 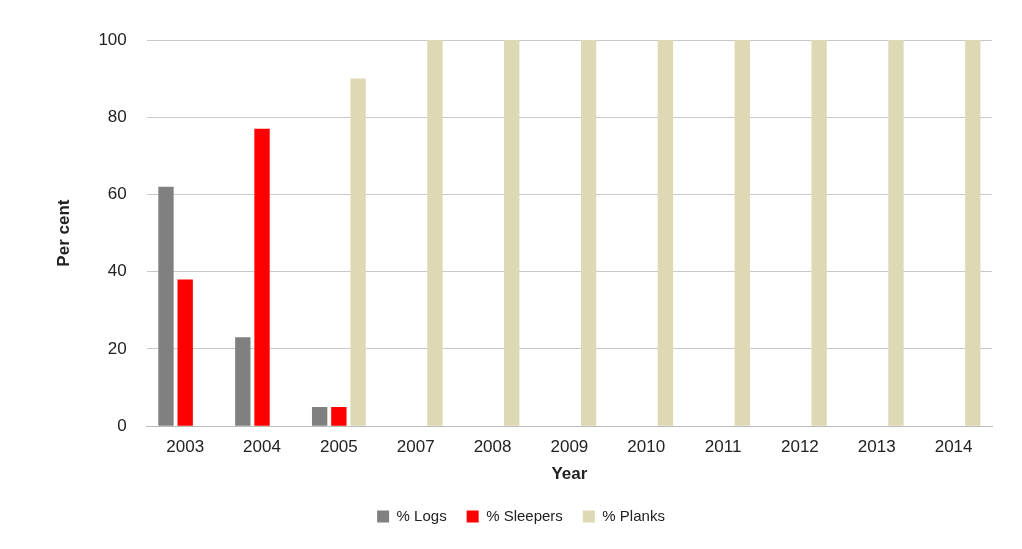 I want to click on y-tick-label: 80, so click(x=117, y=116).